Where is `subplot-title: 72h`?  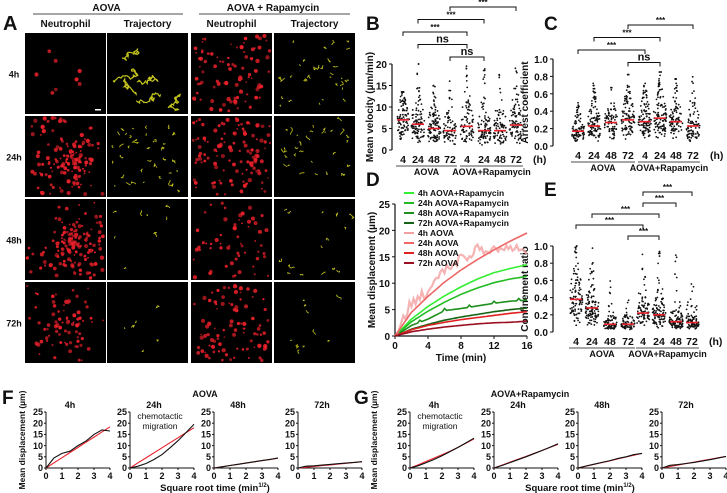
subplot-title: 72h is located at coordinates (322, 405).